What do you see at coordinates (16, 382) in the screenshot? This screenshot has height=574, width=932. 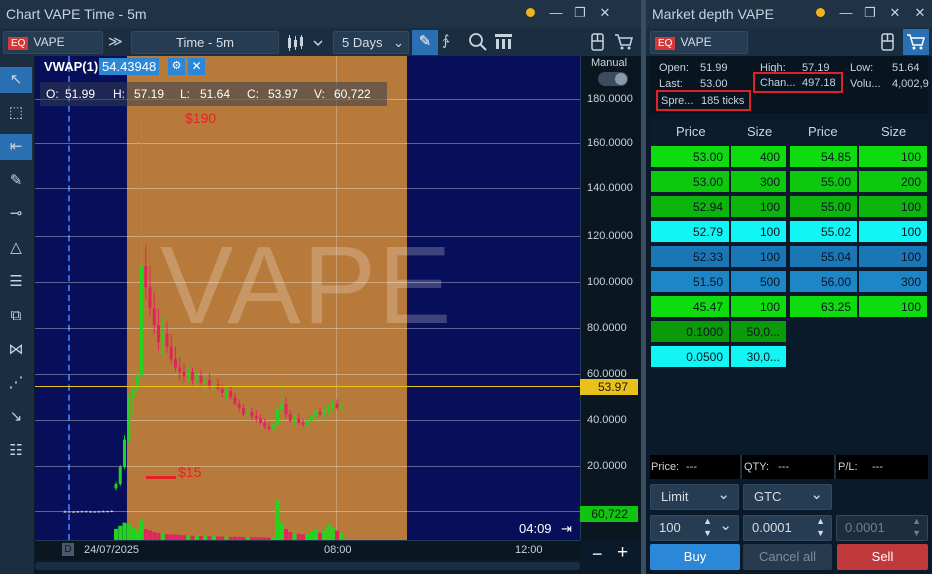 I see `pattern-tool-icon: ⋰` at bounding box center [16, 382].